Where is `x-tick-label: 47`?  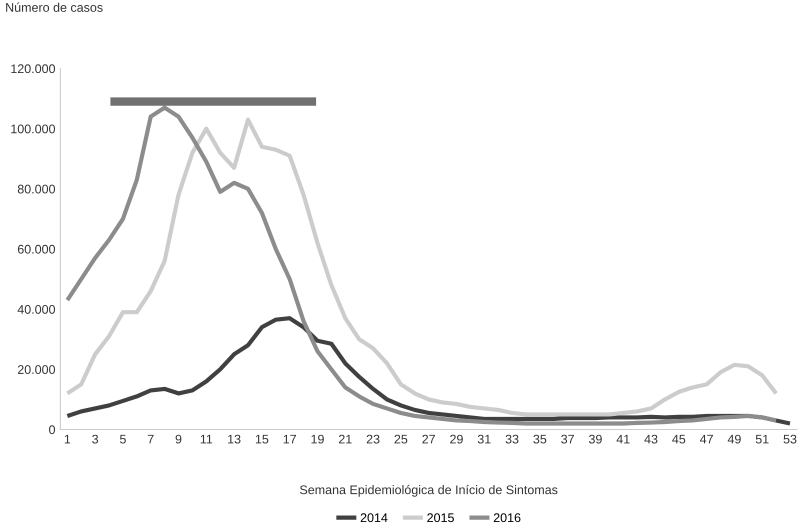 x-tick-label: 47 is located at coordinates (706, 439).